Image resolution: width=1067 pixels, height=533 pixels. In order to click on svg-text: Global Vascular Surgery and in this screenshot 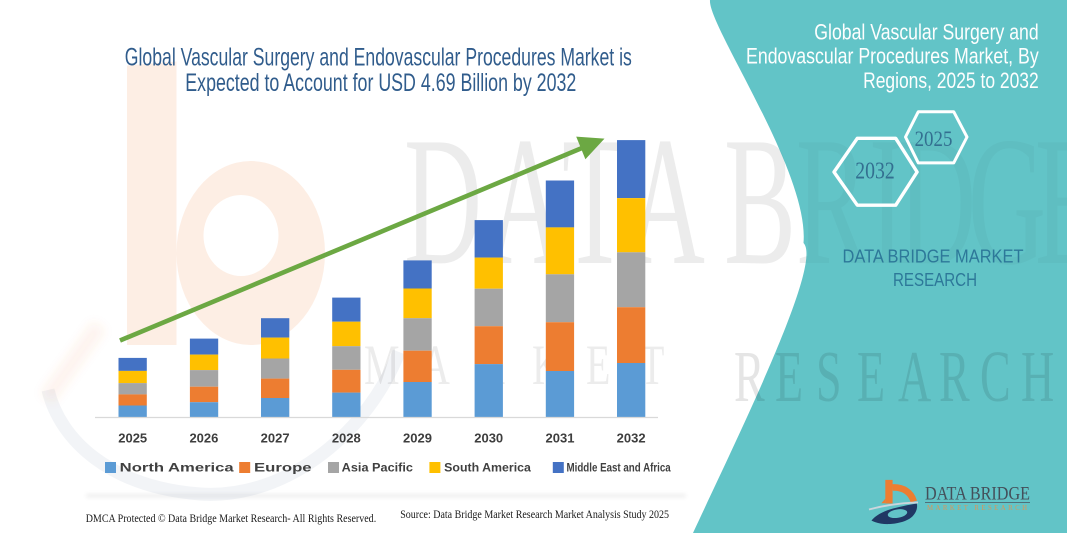, I will do `click(926, 31)`.